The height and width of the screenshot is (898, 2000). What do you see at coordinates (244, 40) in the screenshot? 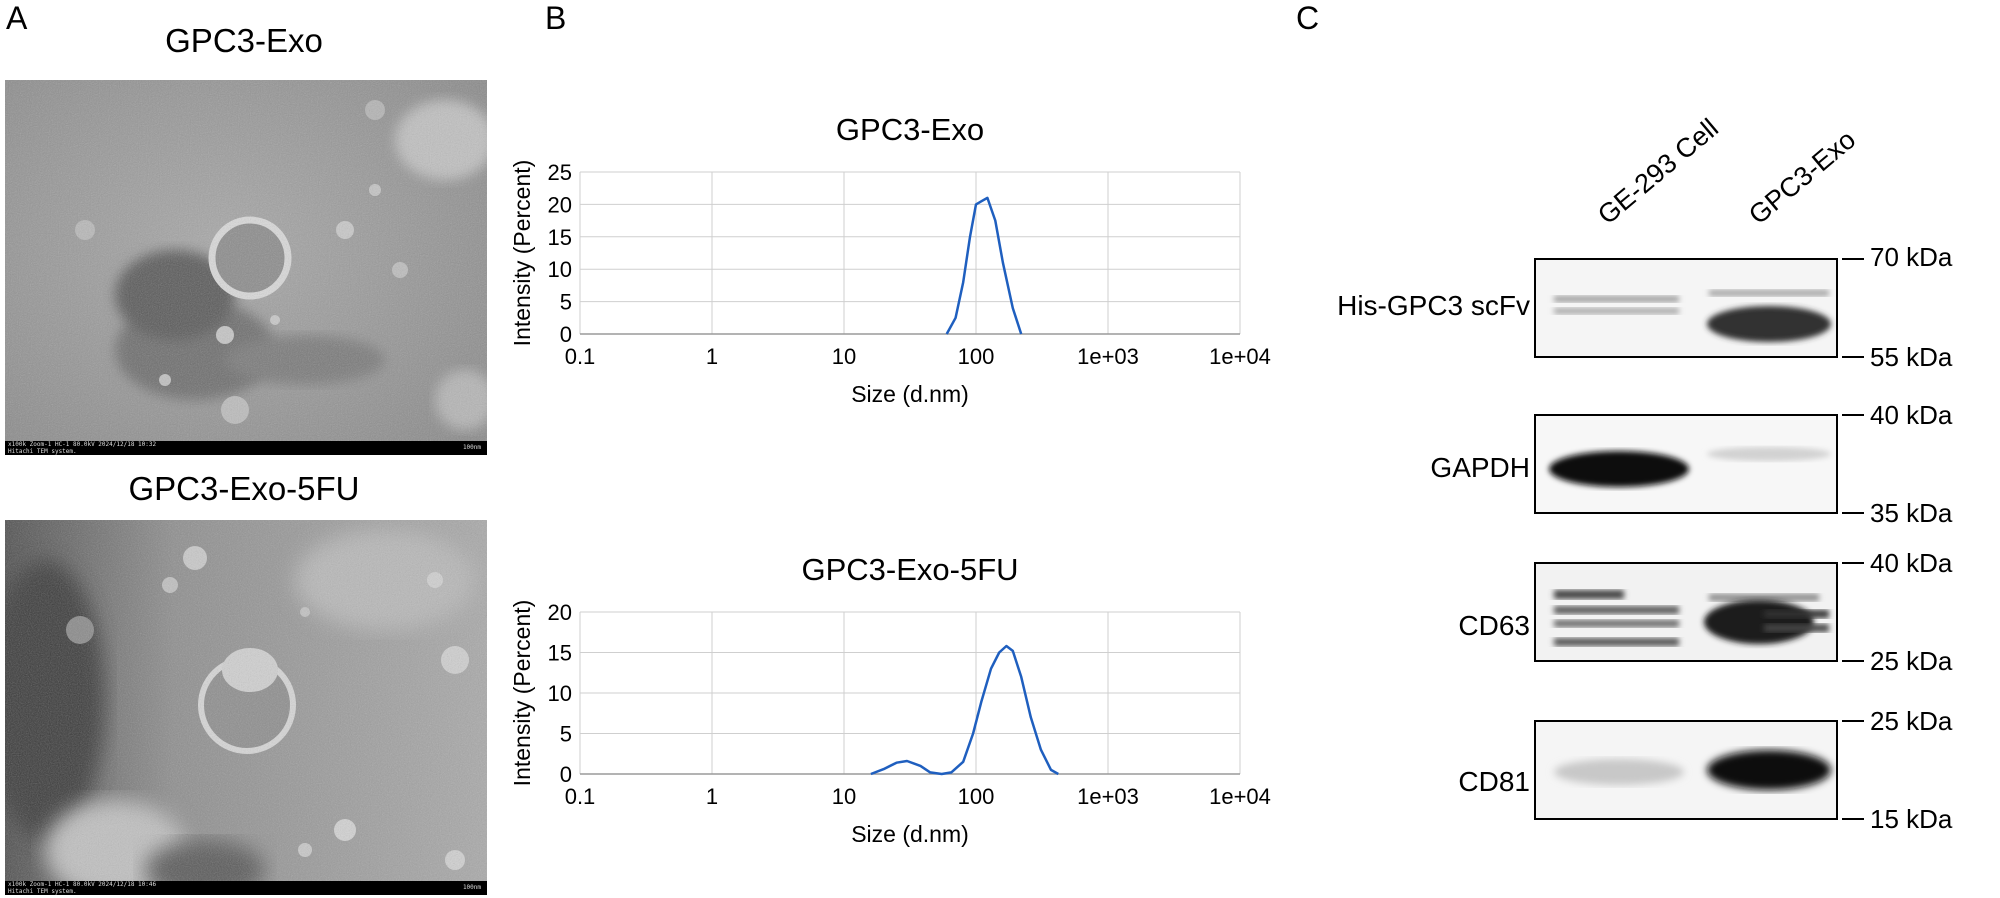
I see `tem-top-title: GPC3-Exo` at bounding box center [244, 40].